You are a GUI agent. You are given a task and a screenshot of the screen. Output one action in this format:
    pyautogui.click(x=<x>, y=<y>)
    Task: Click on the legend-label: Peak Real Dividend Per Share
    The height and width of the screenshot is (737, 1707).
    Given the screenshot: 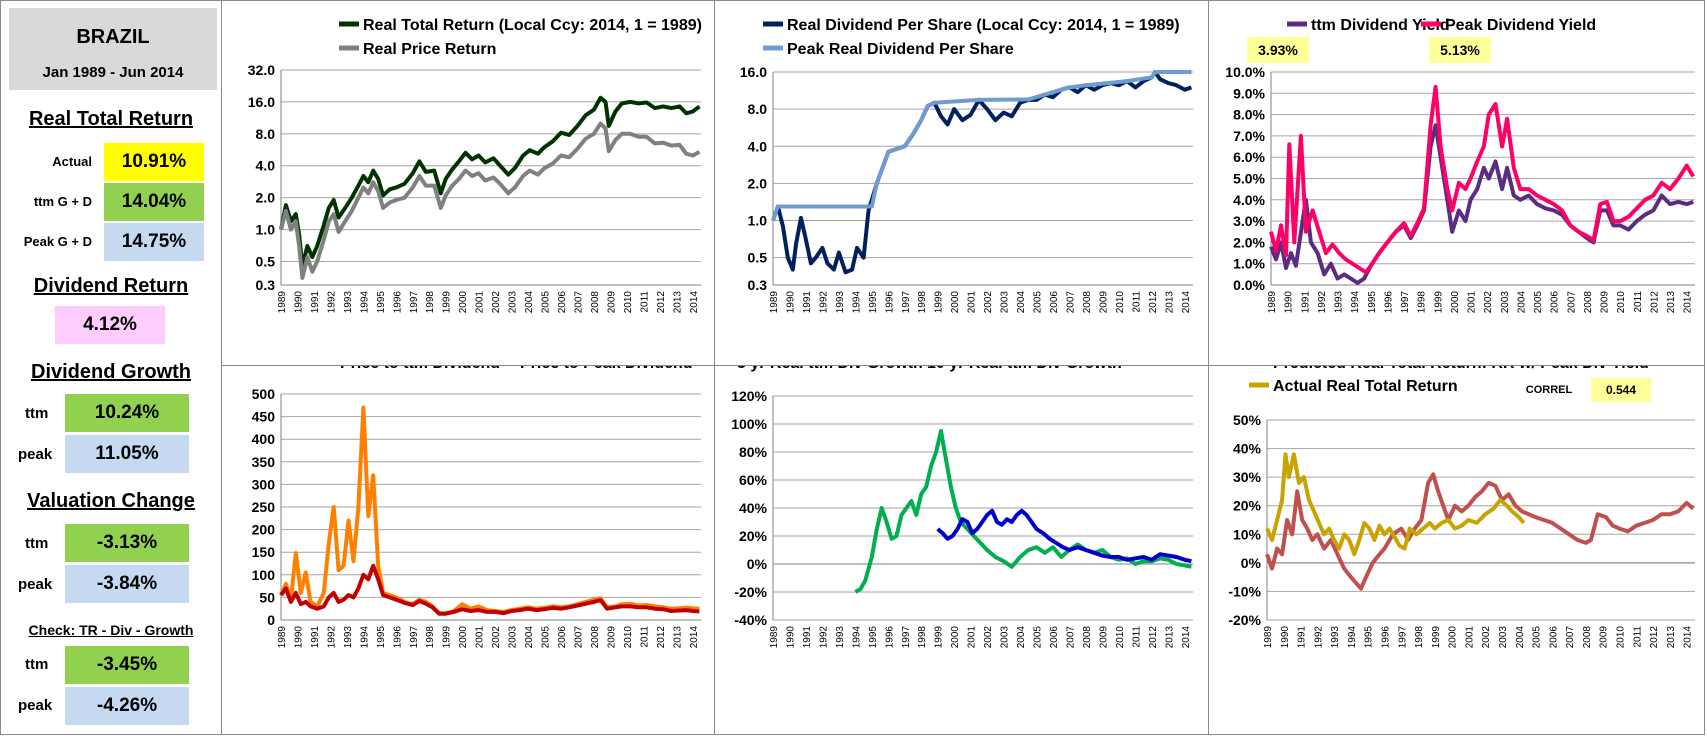 What is the action you would take?
    pyautogui.click(x=900, y=49)
    